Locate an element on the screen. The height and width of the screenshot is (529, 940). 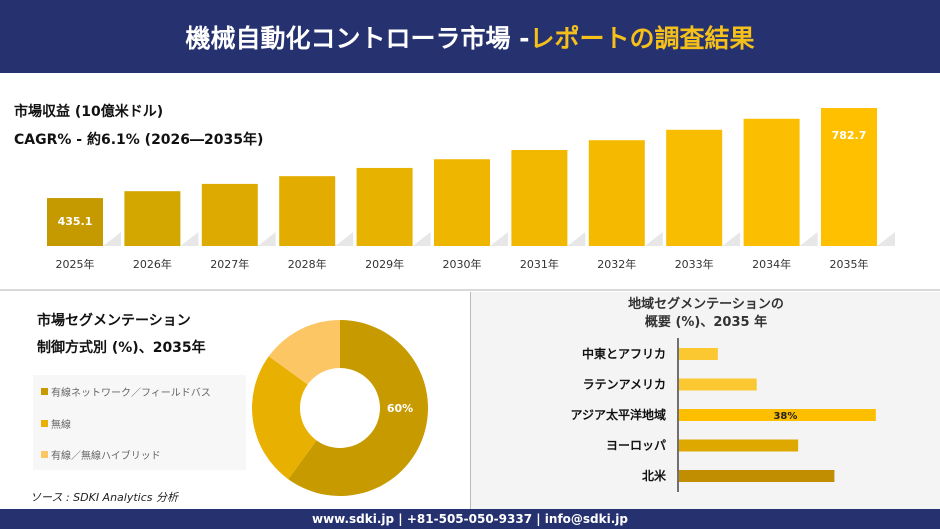
x-tick-label: 2035年 is located at coordinates (849, 264).